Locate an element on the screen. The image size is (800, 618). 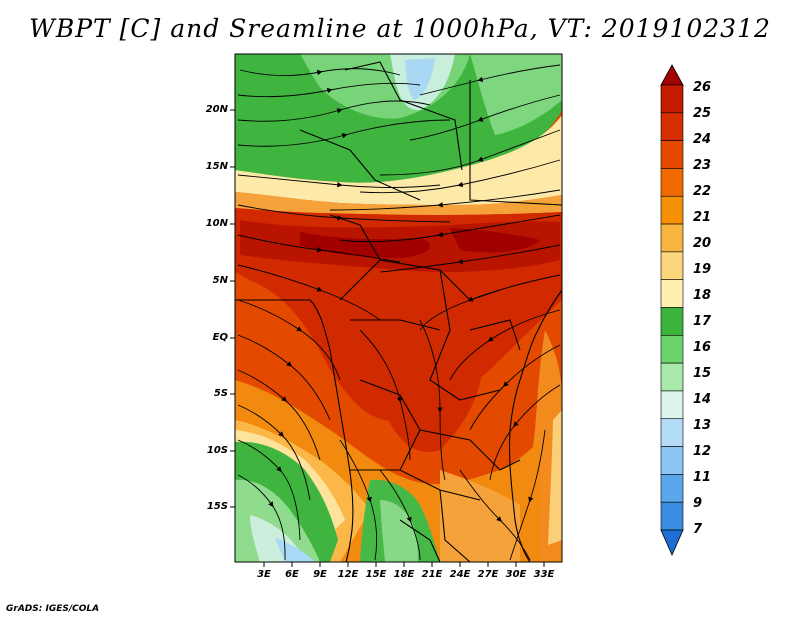
lat-label: 10S is located at coordinates (217, 450).